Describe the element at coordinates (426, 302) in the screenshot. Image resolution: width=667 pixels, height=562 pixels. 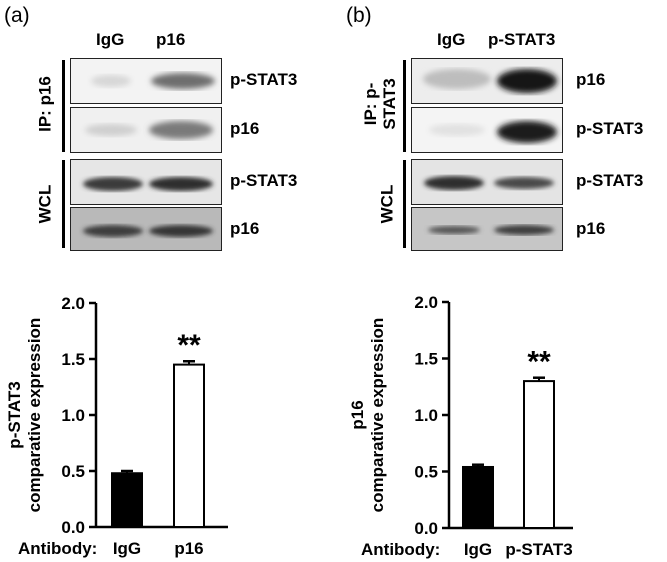
I see `chart-b-ytick-label-4: 2.0` at that location.